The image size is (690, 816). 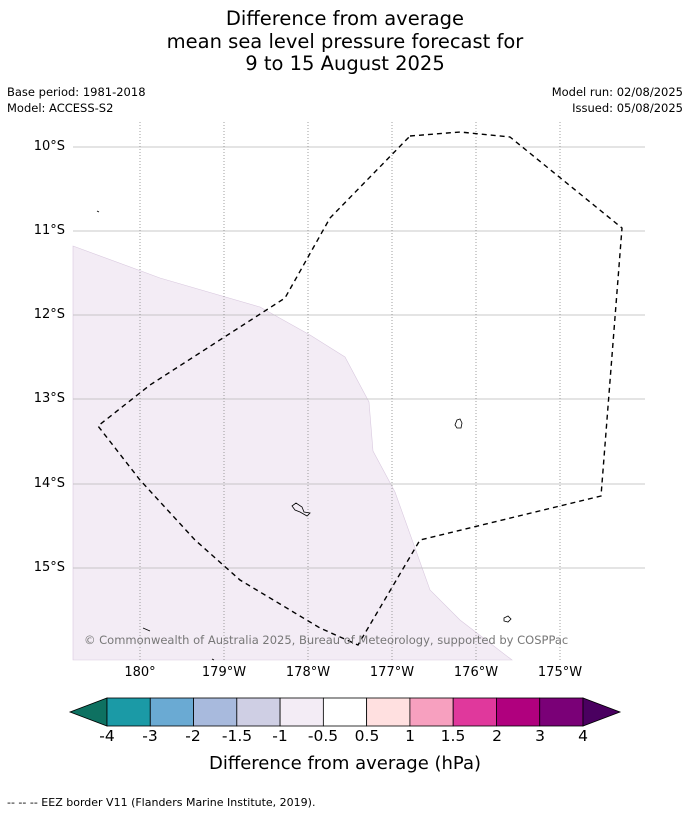 What do you see at coordinates (617, 92) in the screenshot?
I see `model-run: Model run: 02/08/2025` at bounding box center [617, 92].